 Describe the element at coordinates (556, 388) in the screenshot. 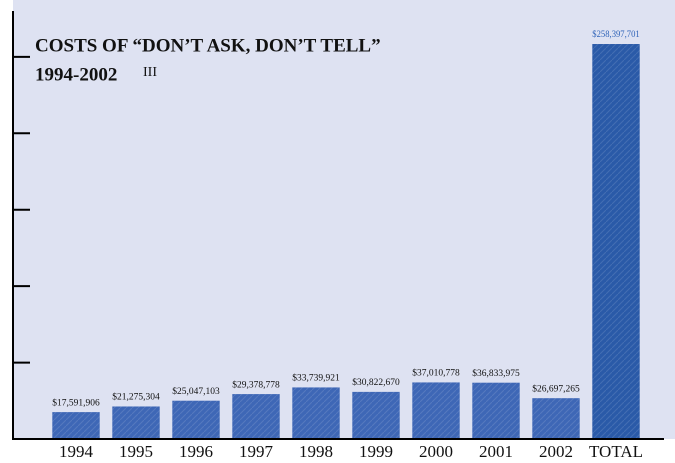

I see `value-label: $26,697,265` at that location.